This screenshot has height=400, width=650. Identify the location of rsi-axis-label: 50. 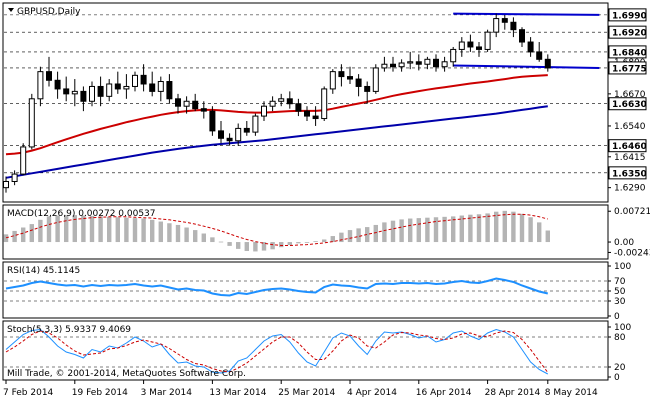
(620, 292).